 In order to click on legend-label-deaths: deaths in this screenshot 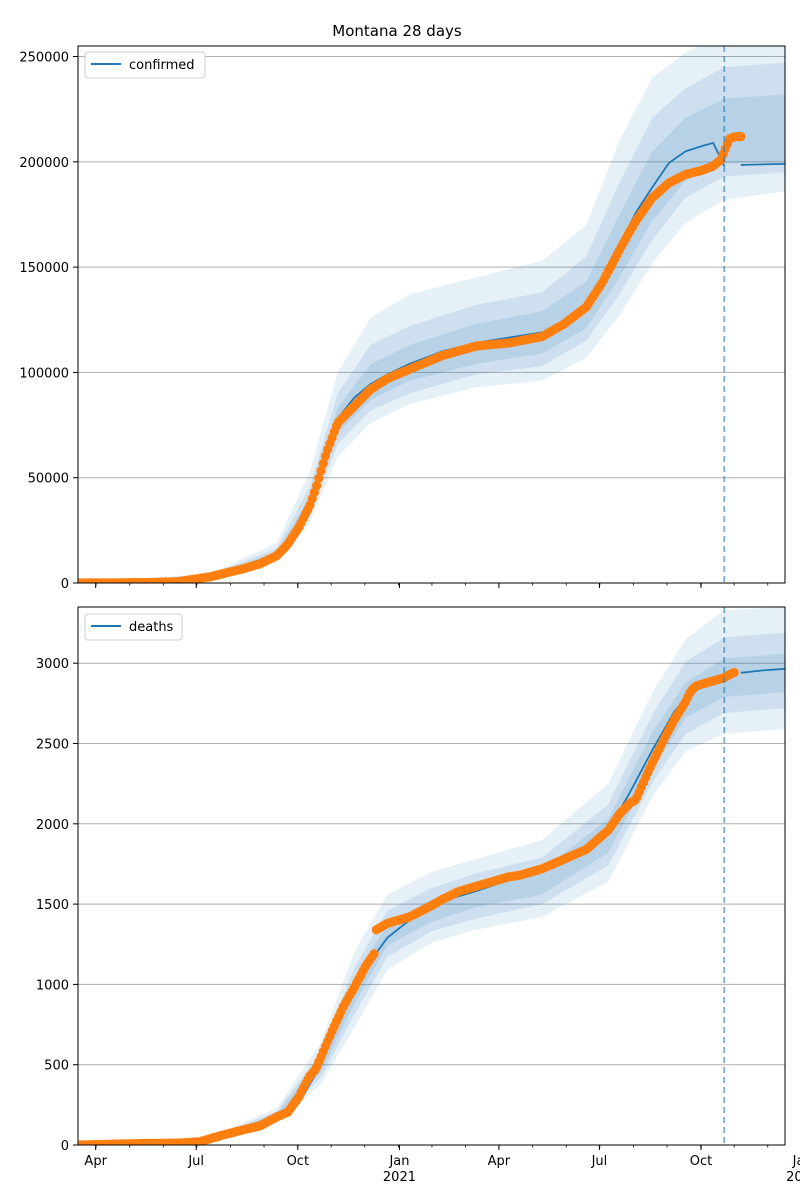, I will do `click(151, 627)`.